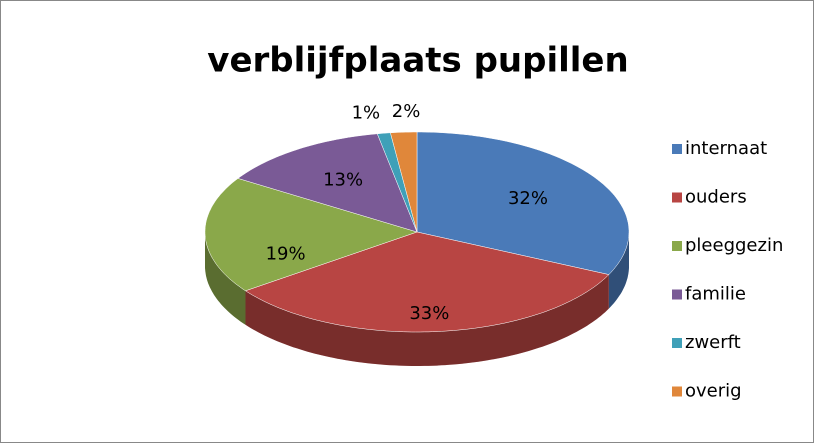  Describe the element at coordinates (286, 253) in the screenshot. I see `data-label: 19%` at that location.